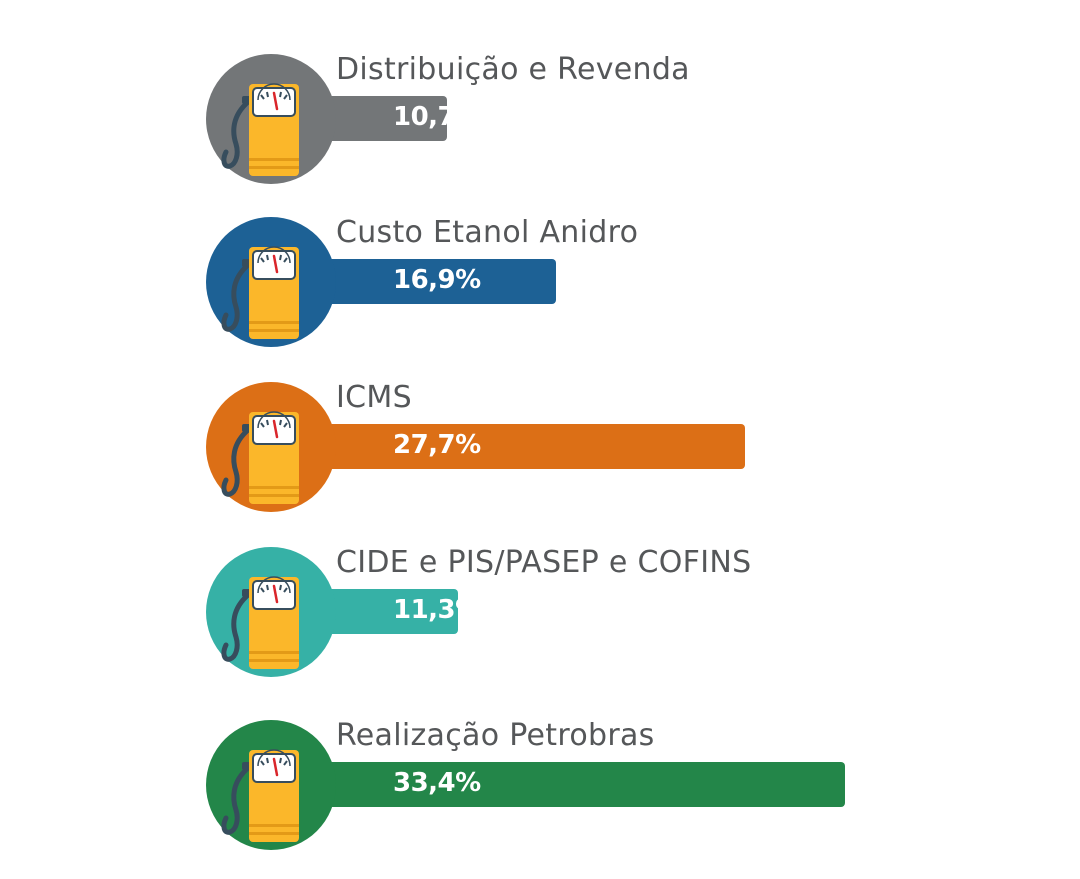 This screenshot has height=879, width=1080. Describe the element at coordinates (437, 610) in the screenshot. I see `data-label: 11,3%` at that location.